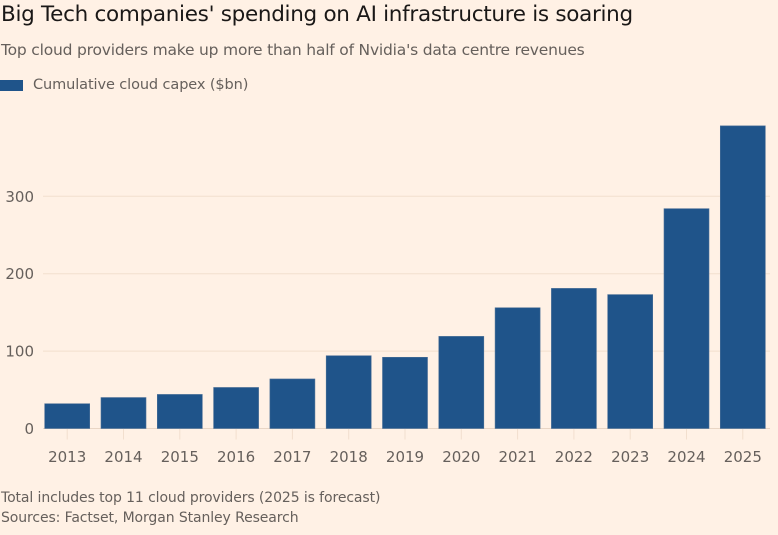  What do you see at coordinates (292, 457) in the screenshot?
I see `x-tick-label: 2017` at bounding box center [292, 457].